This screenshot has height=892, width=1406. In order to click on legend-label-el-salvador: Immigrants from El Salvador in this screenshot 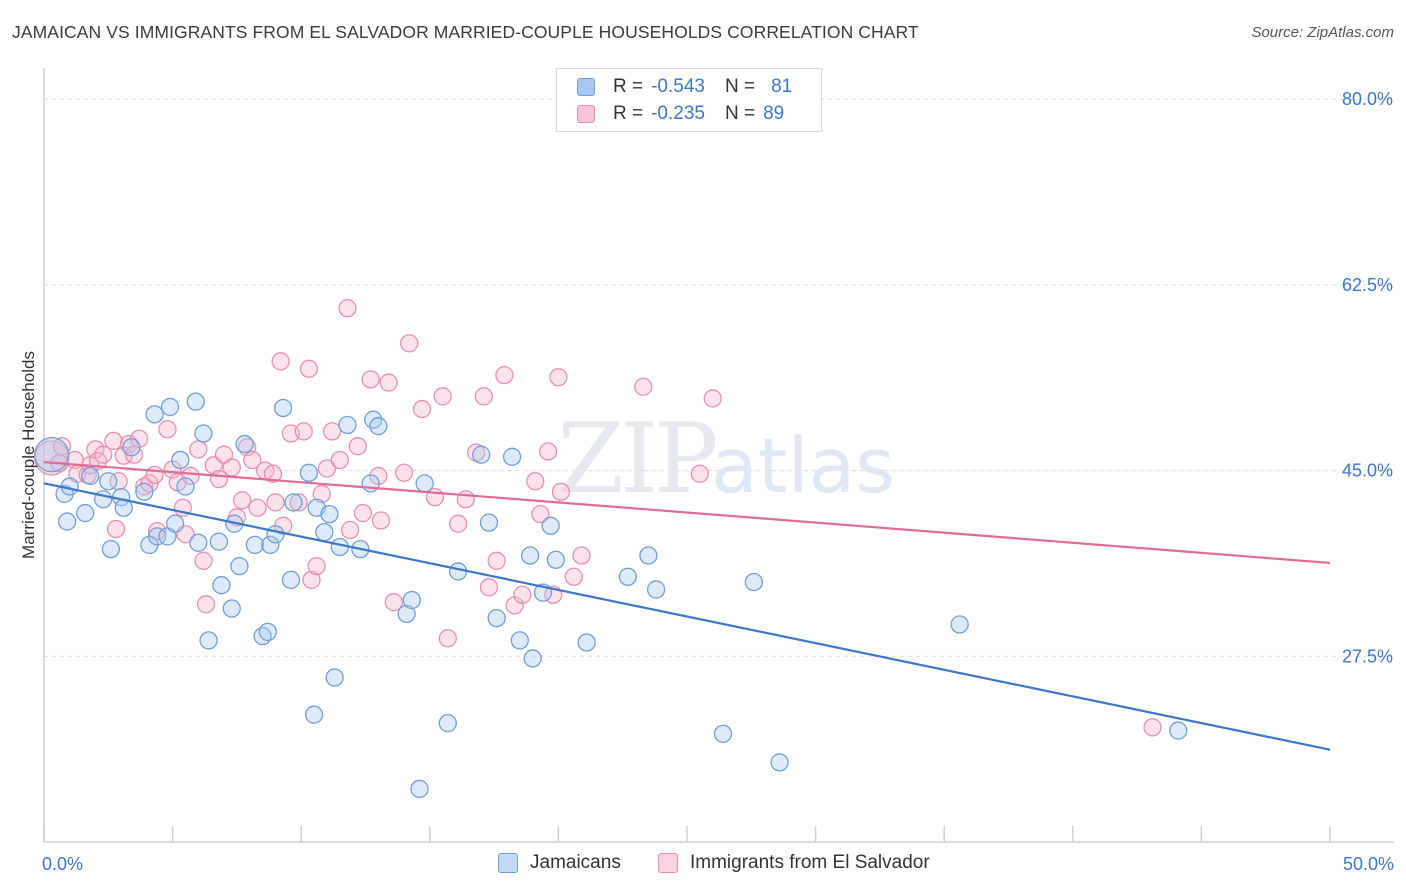, I will do `click(810, 862)`.